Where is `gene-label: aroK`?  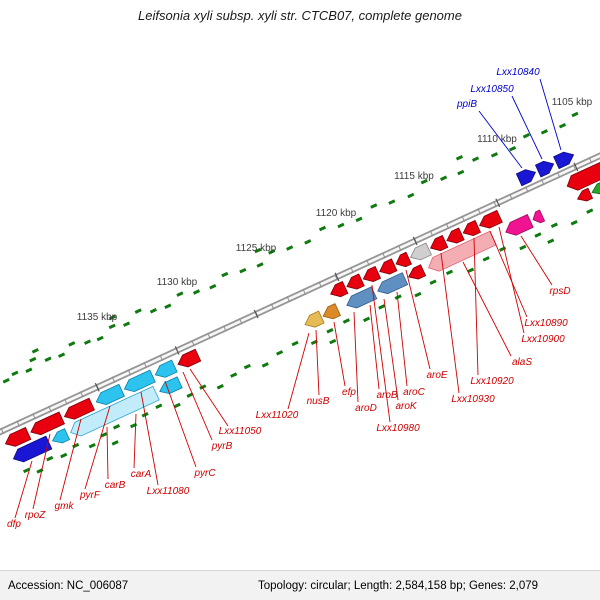 gene-label: aroK is located at coordinates (406, 406).